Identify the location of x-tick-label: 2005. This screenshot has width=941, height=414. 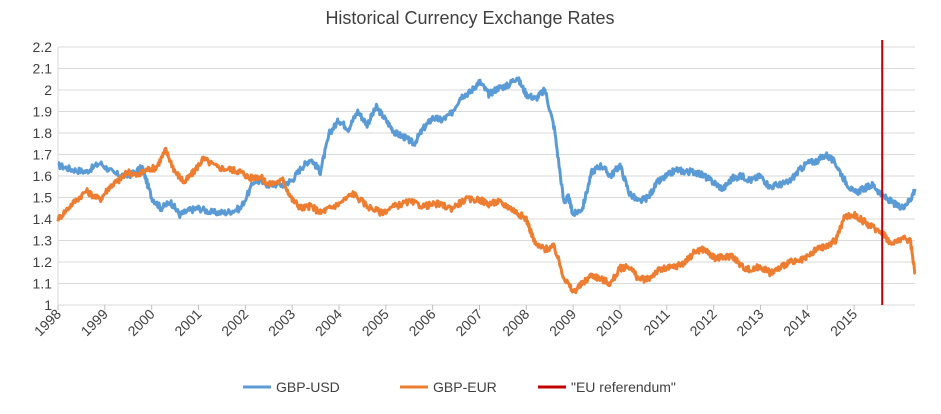
(375, 322).